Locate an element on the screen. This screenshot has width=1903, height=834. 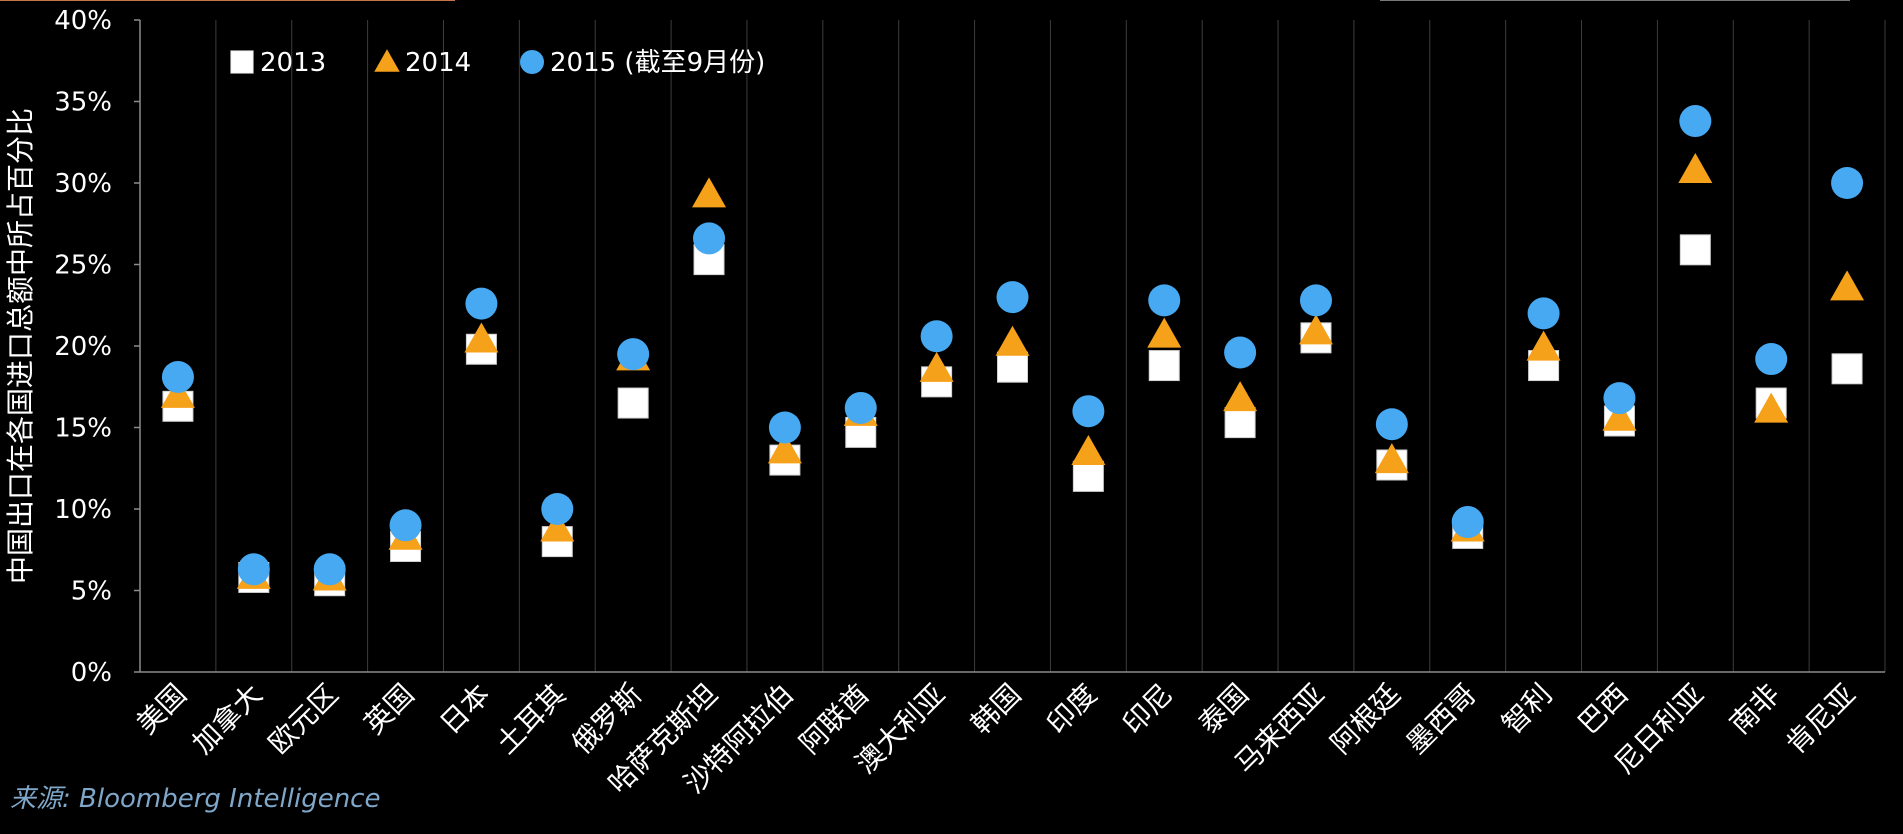
x-tick-label: 南非 is located at coordinates (1754, 709).